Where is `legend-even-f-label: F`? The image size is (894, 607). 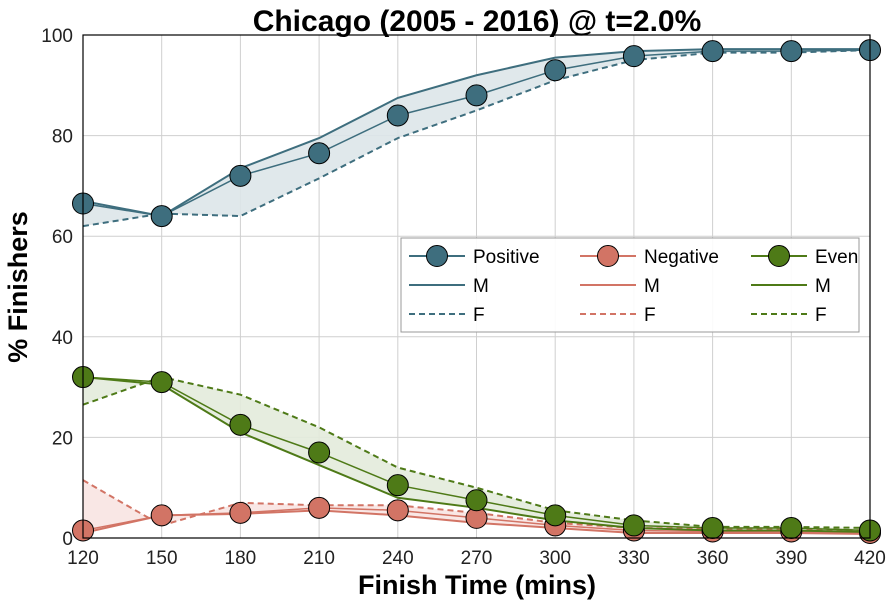
legend-even-f-label: F is located at coordinates (821, 315).